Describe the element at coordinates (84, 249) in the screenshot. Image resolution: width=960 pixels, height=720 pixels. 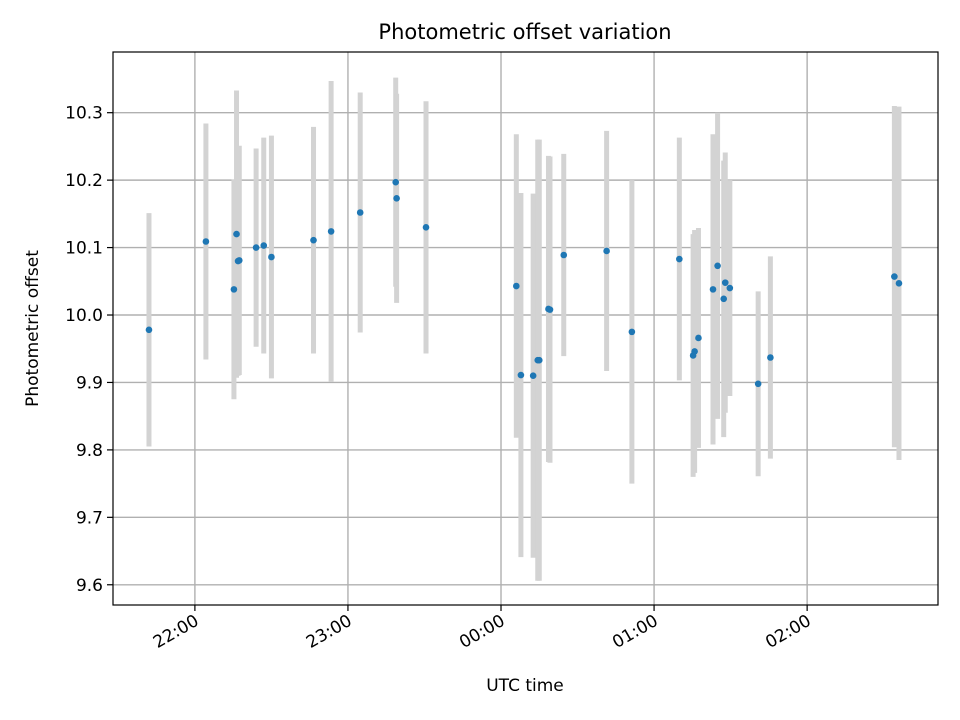
I see `y-tick-label: 10.1` at that location.